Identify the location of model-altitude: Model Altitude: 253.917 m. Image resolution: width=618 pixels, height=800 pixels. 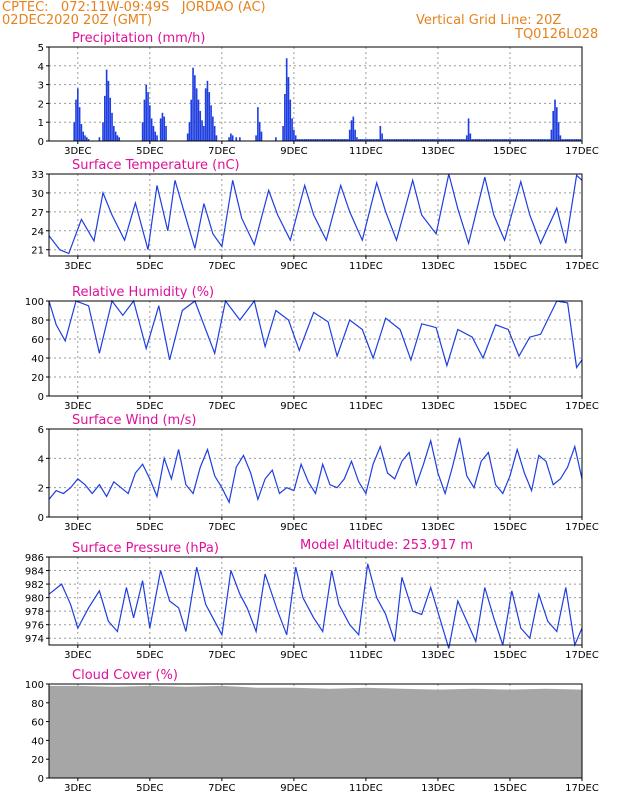
(387, 545).